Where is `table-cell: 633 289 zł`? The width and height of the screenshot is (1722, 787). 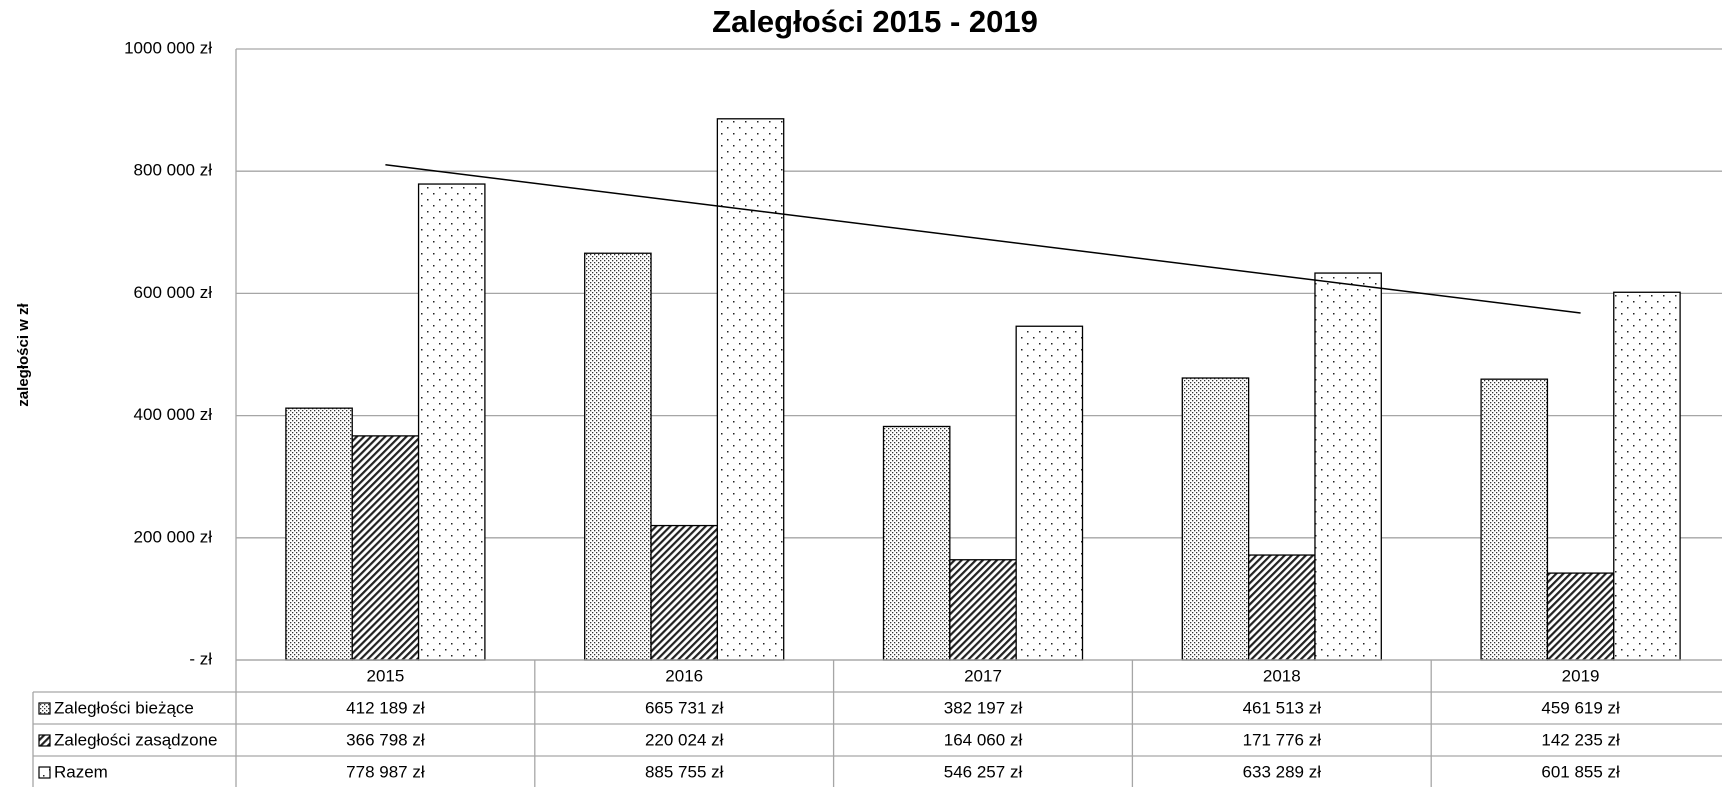
table-cell: 633 289 zł is located at coordinates (1282, 771).